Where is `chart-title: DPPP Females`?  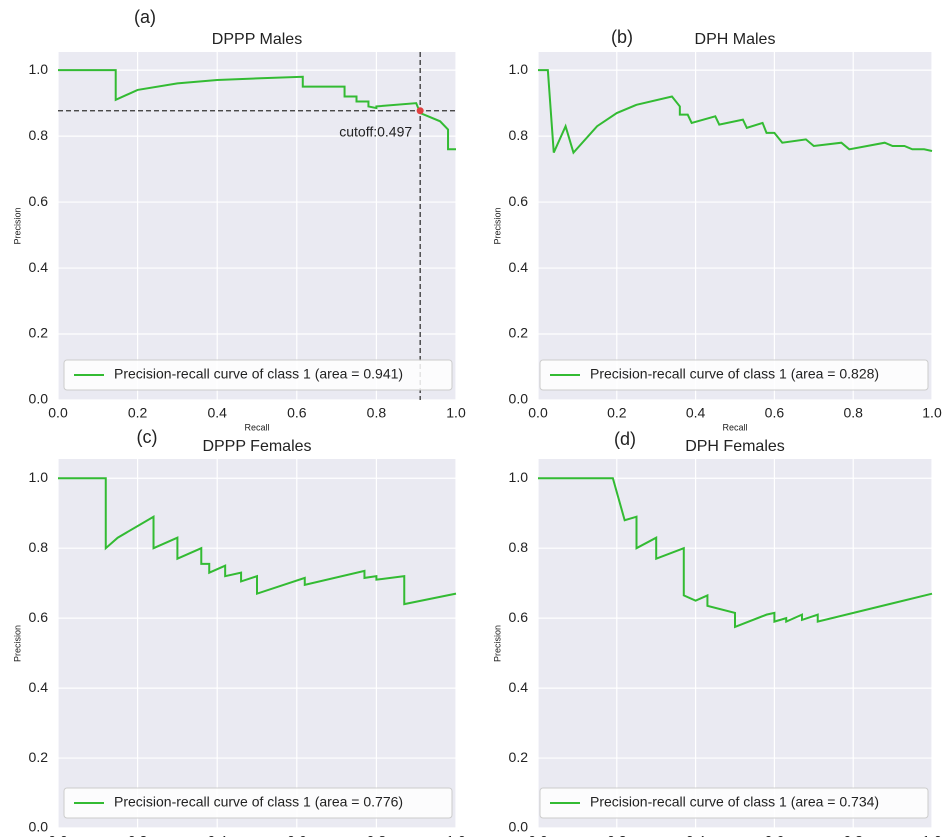
chart-title: DPPP Females is located at coordinates (256, 446).